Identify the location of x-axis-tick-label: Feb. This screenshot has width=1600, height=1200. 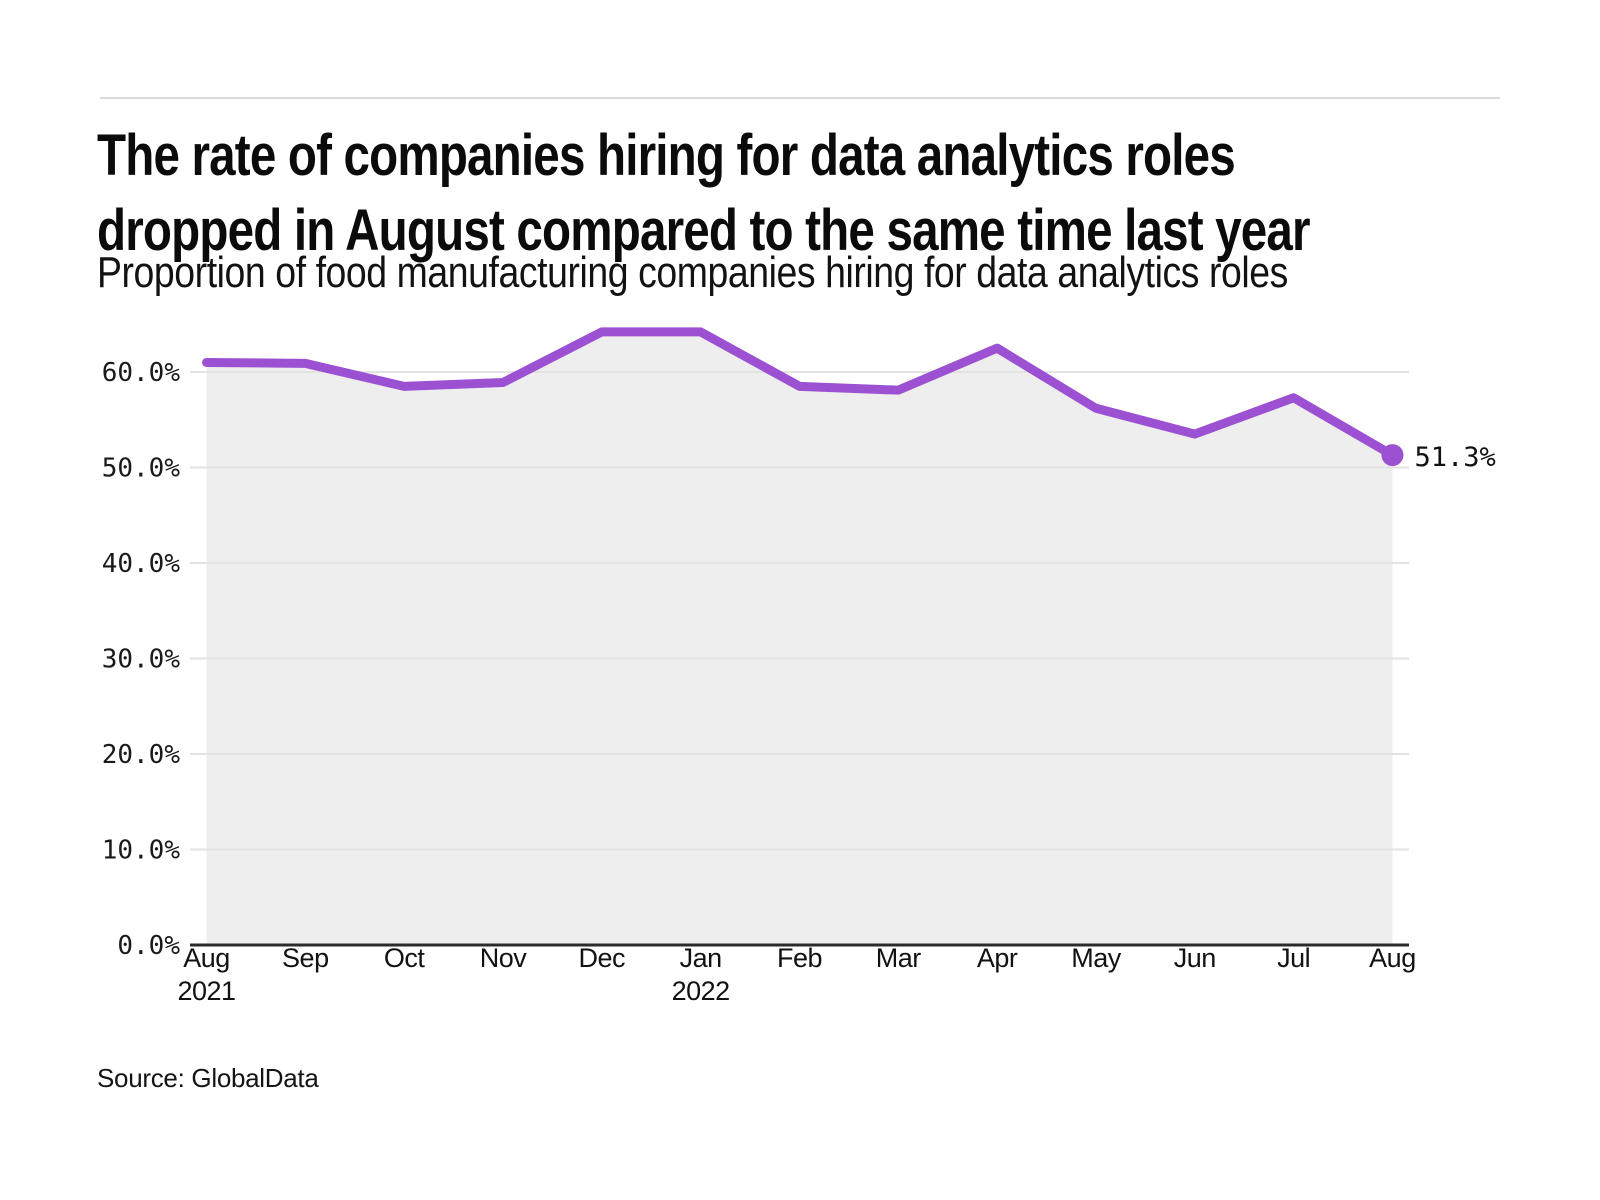
(799, 958).